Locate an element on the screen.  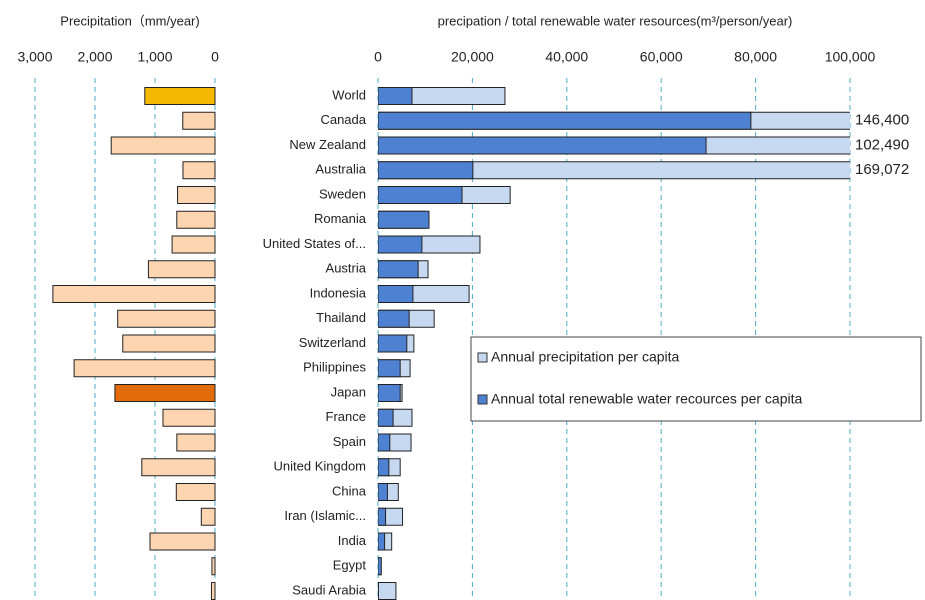
category-label: Egypt is located at coordinates (350, 565).